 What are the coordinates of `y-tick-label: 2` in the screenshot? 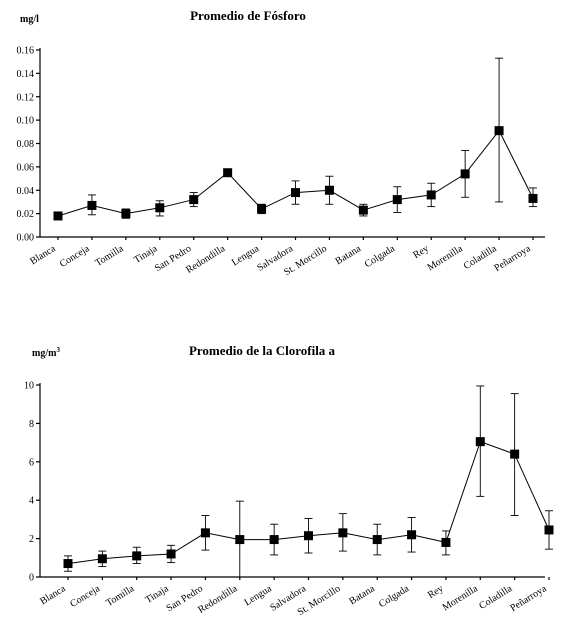 It's located at (31, 539).